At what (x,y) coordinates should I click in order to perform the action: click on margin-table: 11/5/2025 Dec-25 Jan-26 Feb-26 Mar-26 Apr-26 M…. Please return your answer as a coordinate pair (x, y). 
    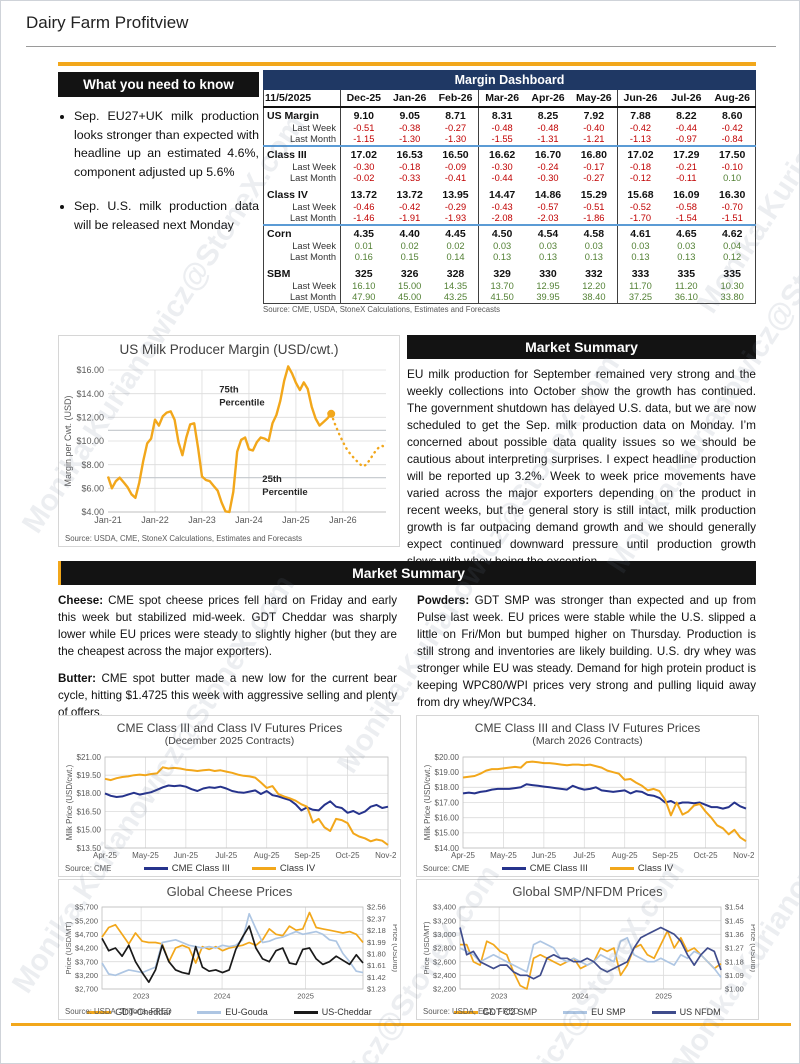
    Looking at the image, I should click on (509, 197).